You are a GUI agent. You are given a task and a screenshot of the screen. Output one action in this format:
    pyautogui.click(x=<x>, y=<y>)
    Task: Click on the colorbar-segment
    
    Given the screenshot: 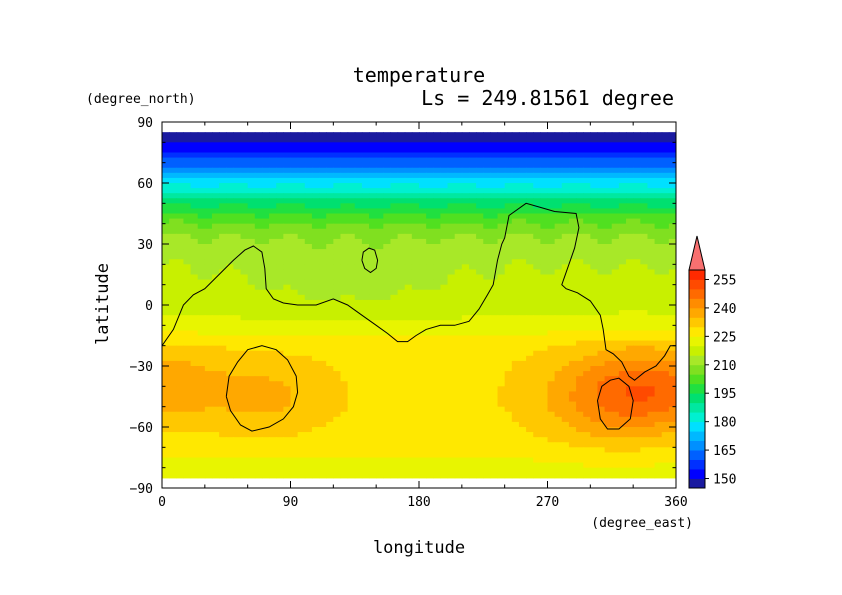 What is the action you would take?
    pyautogui.click(x=697, y=436)
    